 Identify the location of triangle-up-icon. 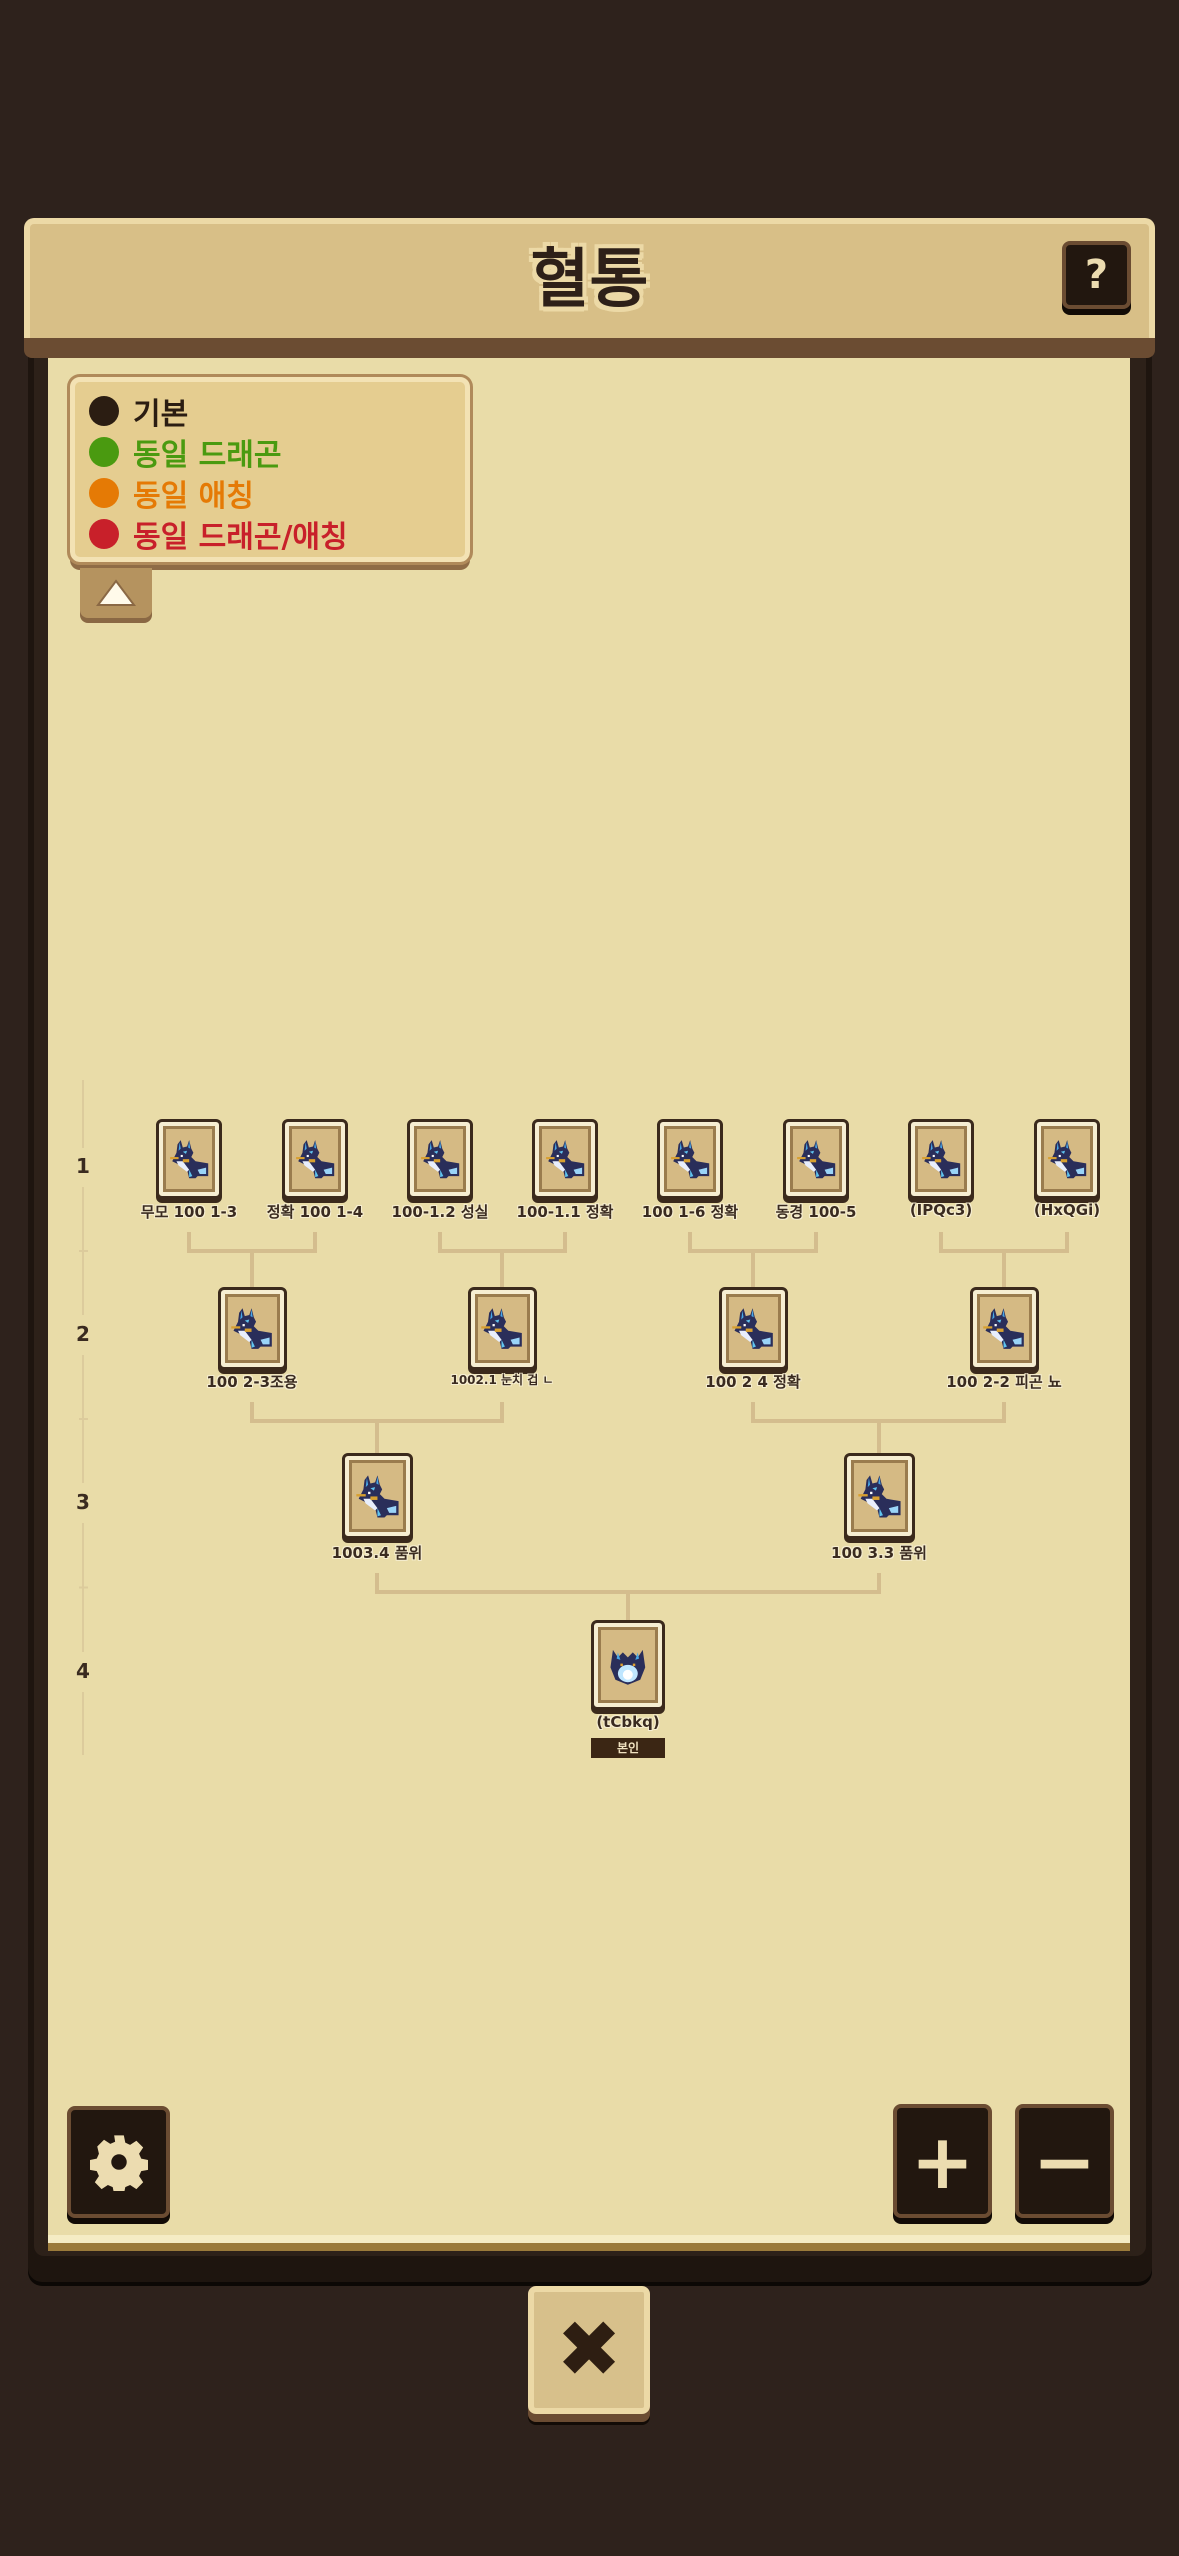
(116, 592).